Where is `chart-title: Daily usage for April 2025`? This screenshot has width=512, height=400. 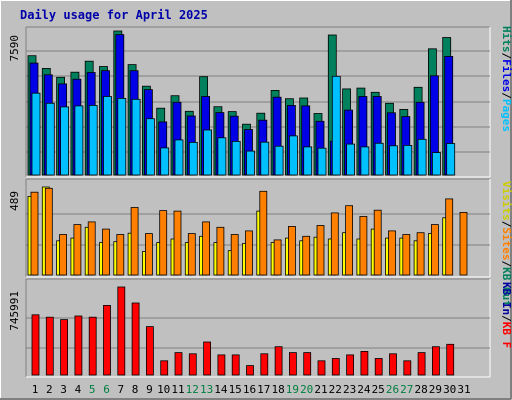 chart-title: Daily usage for April 2025 is located at coordinates (114, 15).